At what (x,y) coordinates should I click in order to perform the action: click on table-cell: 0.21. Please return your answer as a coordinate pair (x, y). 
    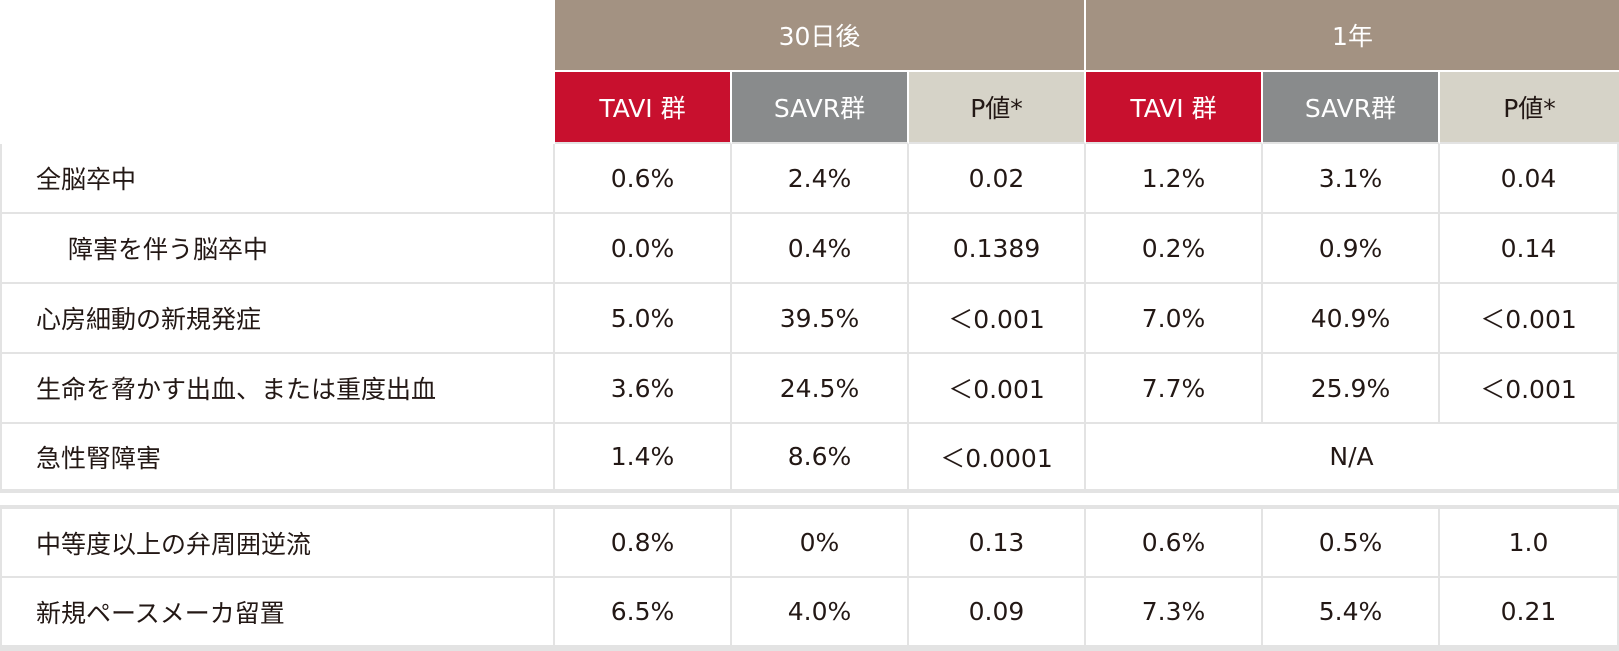
    Looking at the image, I should click on (1529, 612).